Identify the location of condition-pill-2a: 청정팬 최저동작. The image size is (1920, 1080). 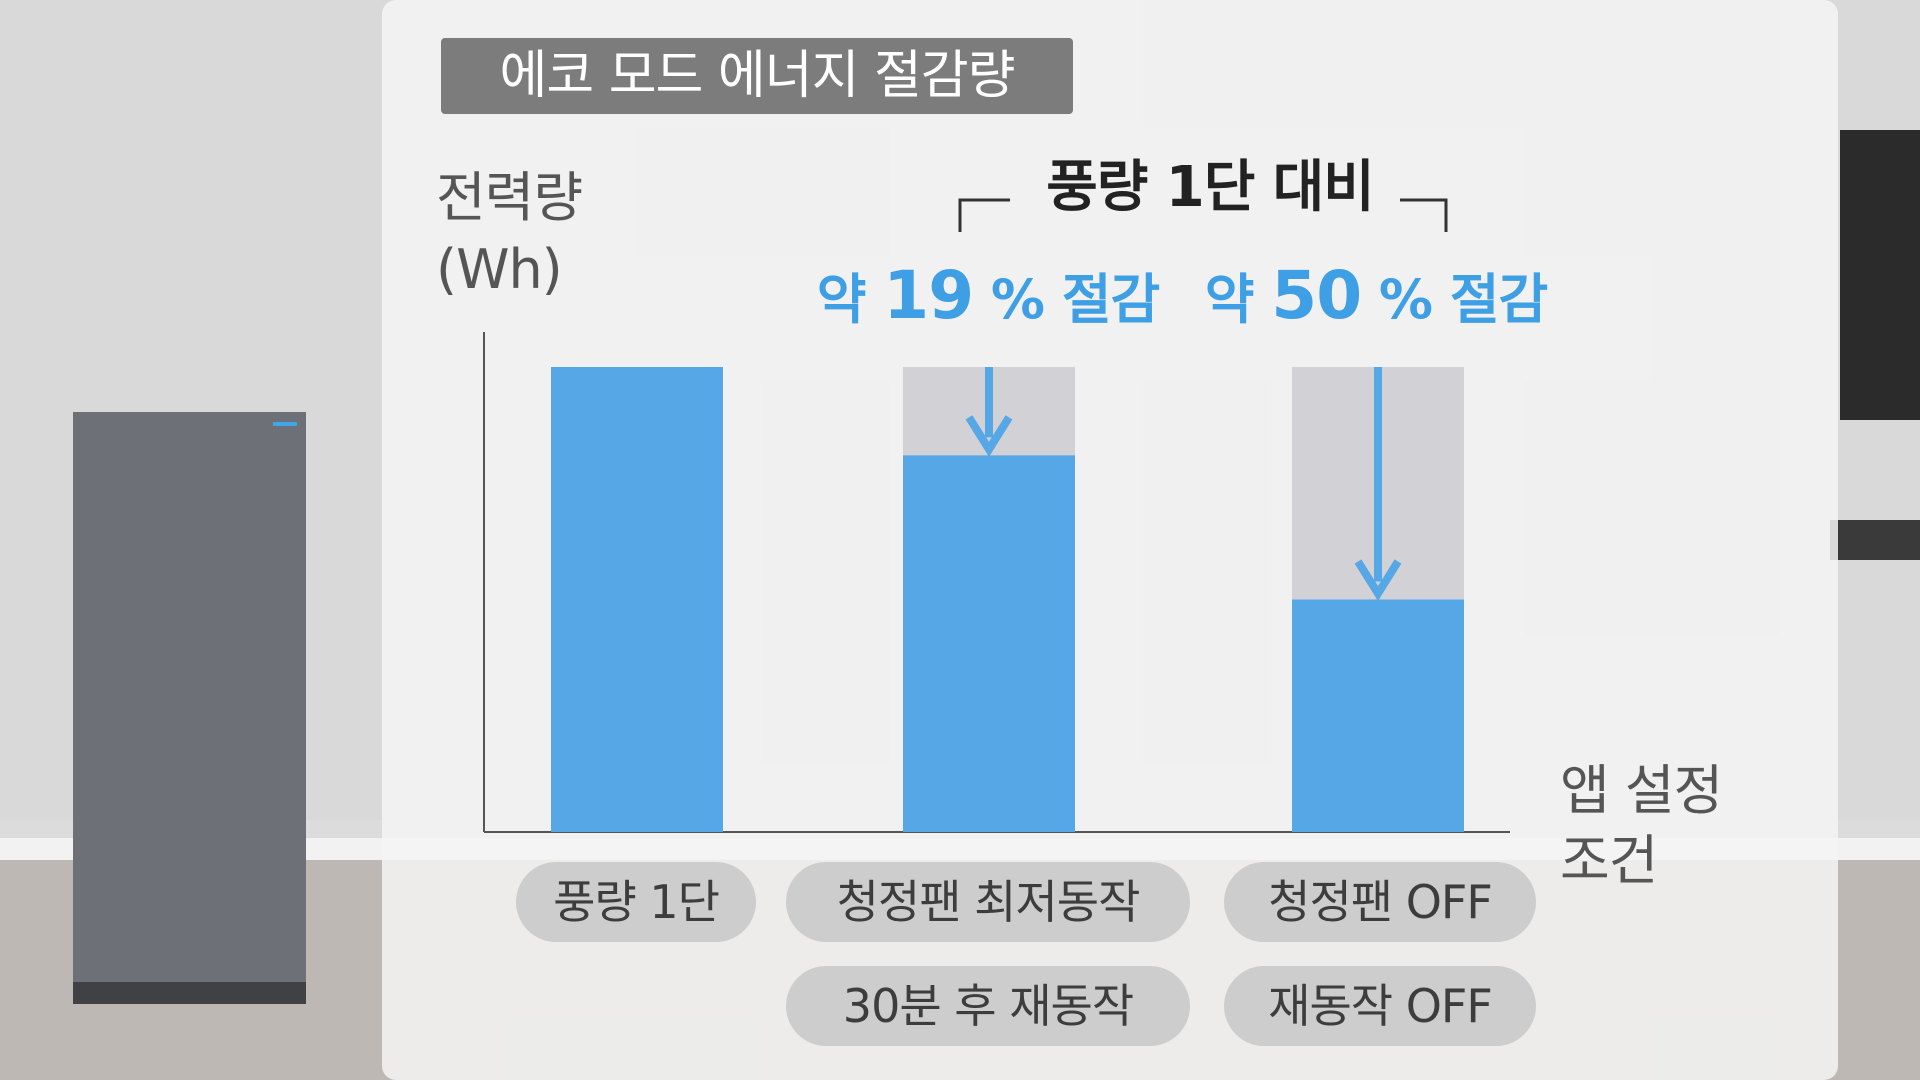
(988, 902).